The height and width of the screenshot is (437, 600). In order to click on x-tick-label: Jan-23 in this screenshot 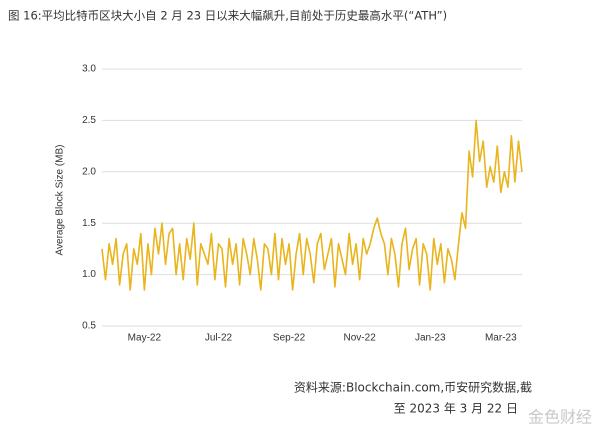, I will do `click(430, 338)`.